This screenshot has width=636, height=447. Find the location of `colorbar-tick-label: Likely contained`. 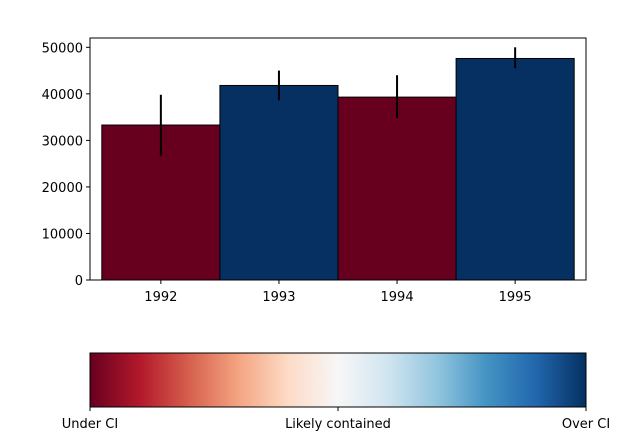

colorbar-tick-label: Likely contained is located at coordinates (338, 424).